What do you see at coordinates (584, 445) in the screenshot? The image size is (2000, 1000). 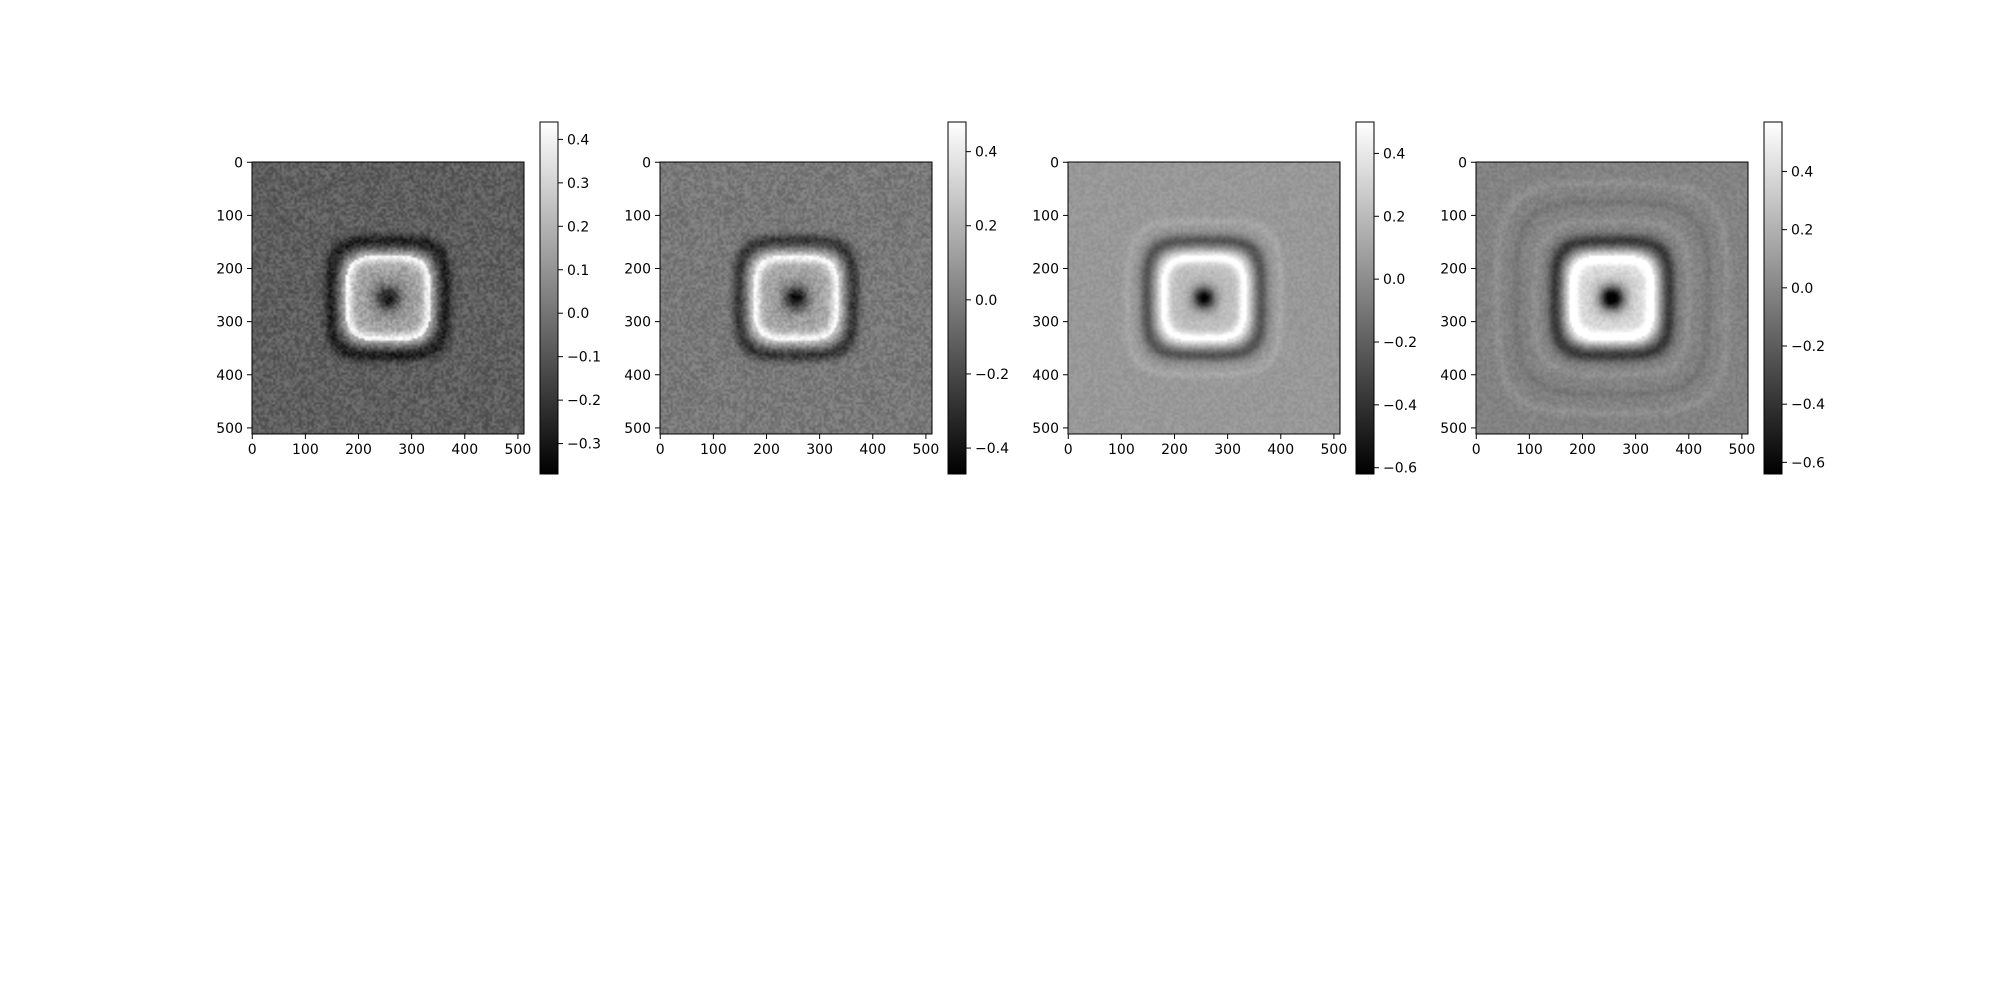 I see `colorbar-tick-label: −0.3` at bounding box center [584, 445].